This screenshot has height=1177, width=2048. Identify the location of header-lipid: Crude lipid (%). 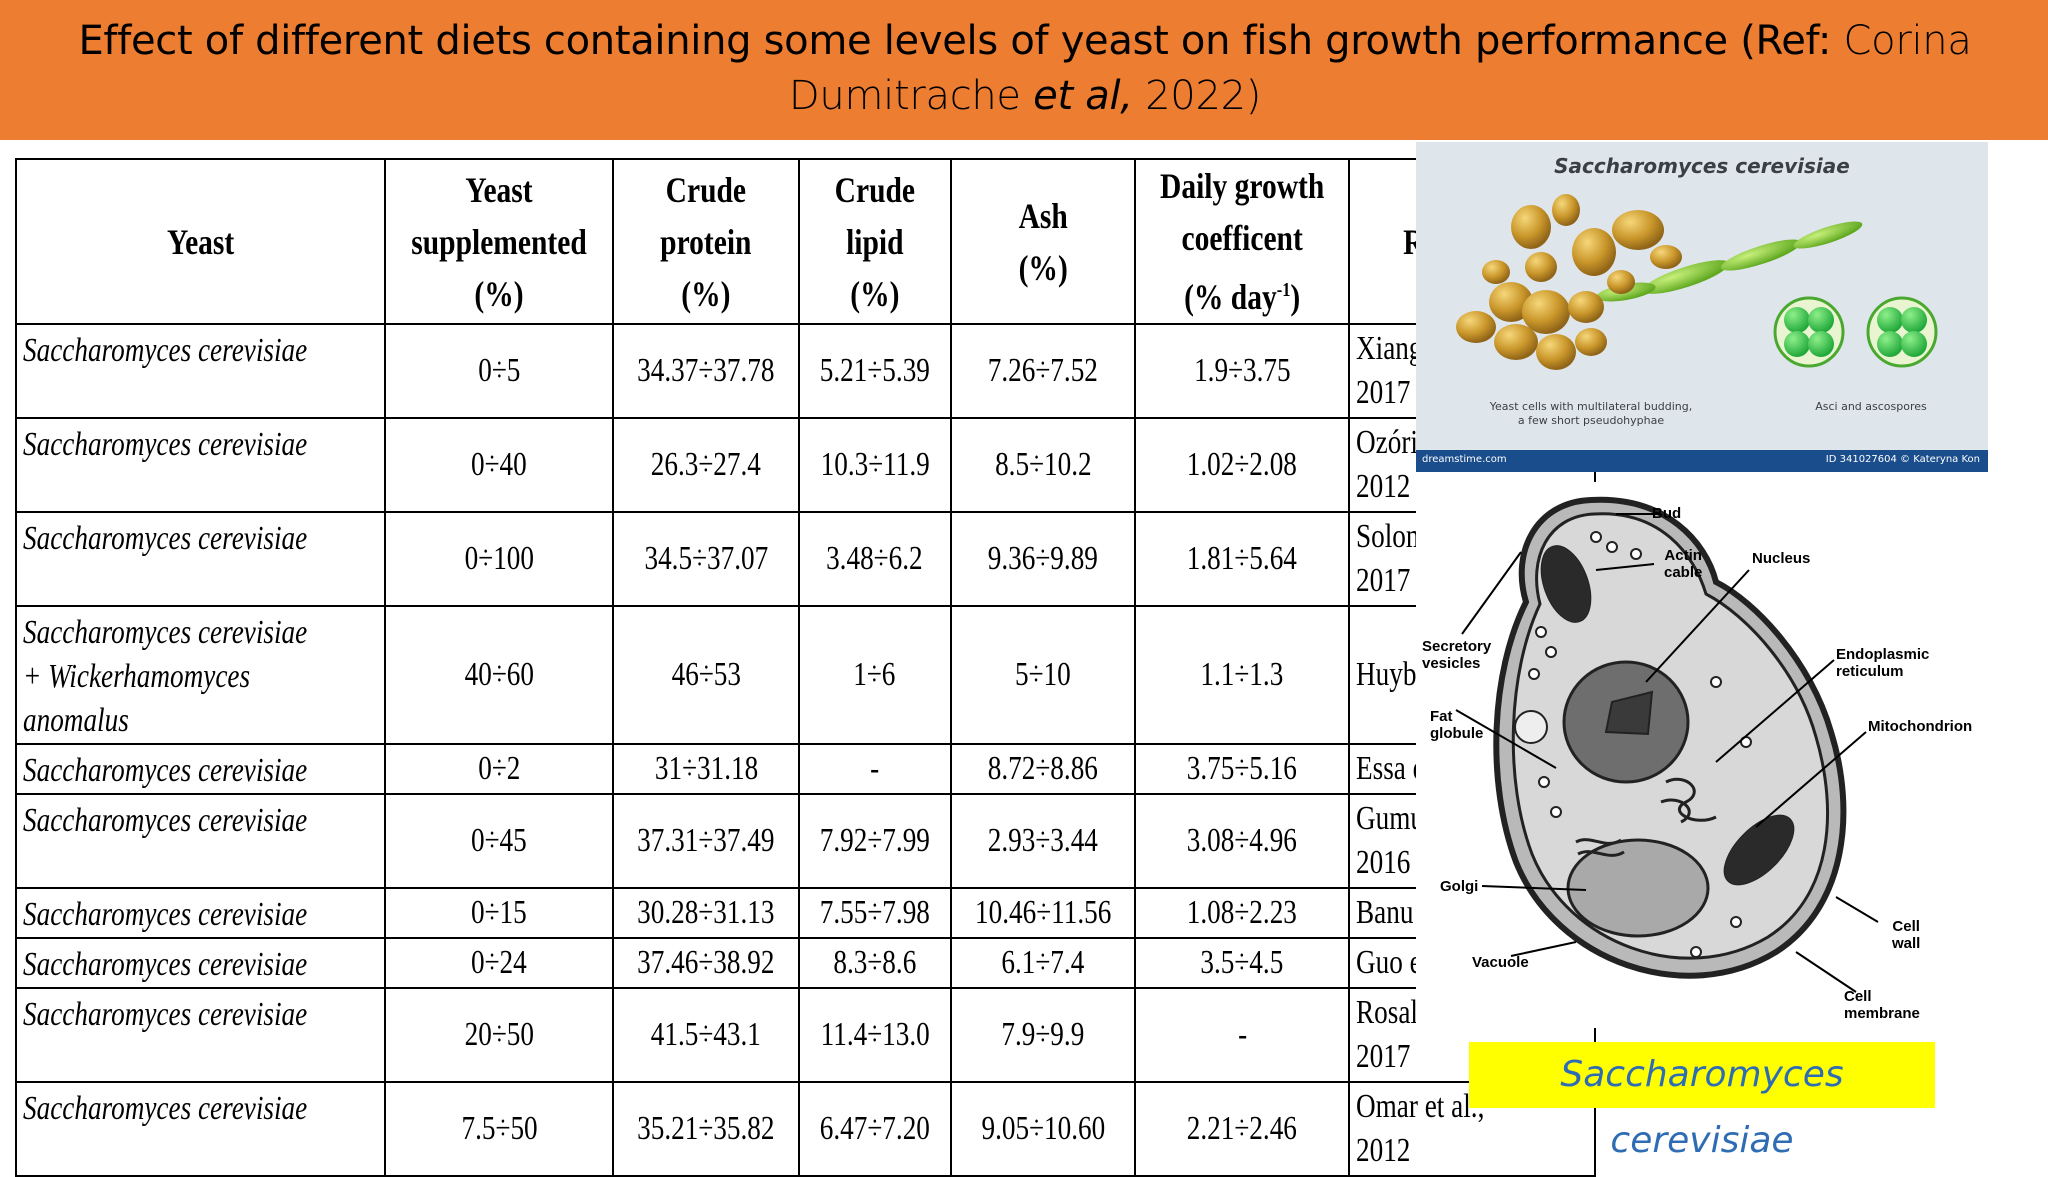
(874, 241).